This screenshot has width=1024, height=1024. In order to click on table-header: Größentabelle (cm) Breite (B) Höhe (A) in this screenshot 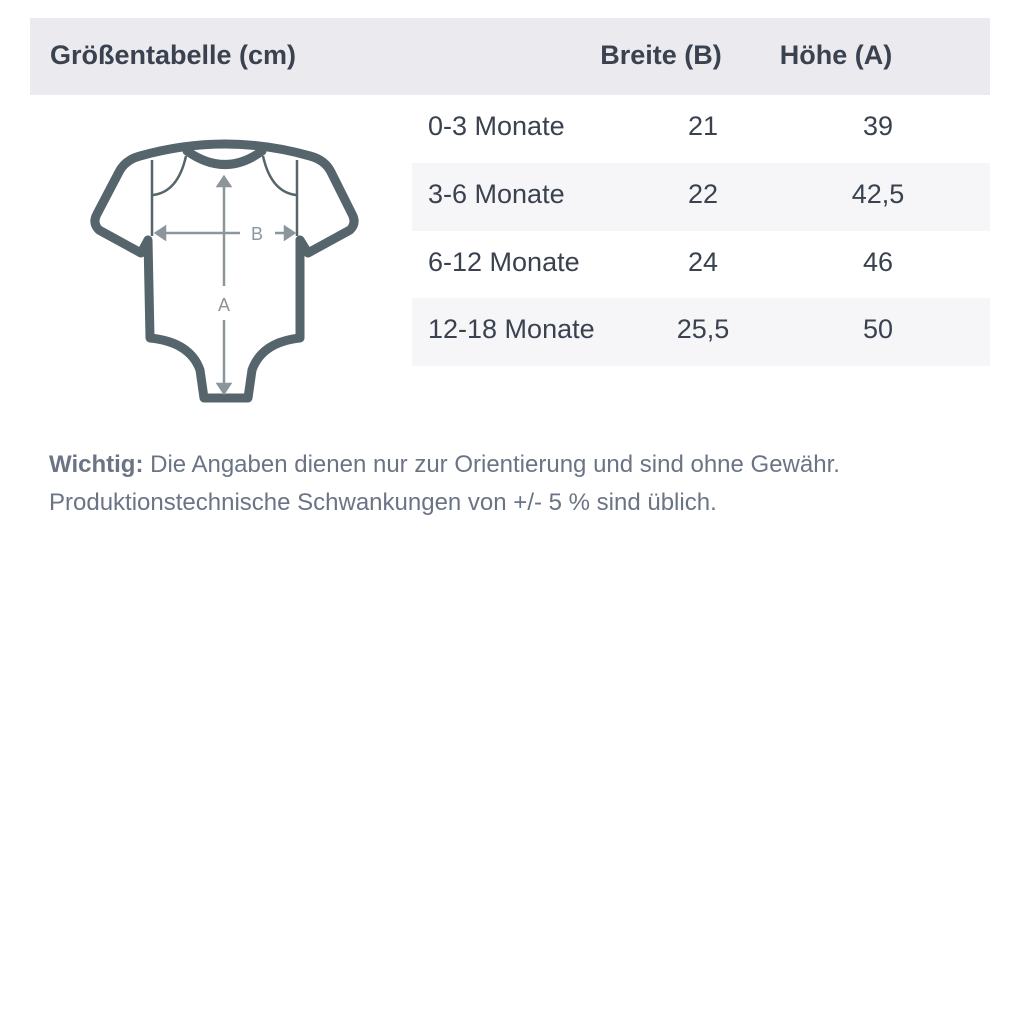, I will do `click(510, 56)`.